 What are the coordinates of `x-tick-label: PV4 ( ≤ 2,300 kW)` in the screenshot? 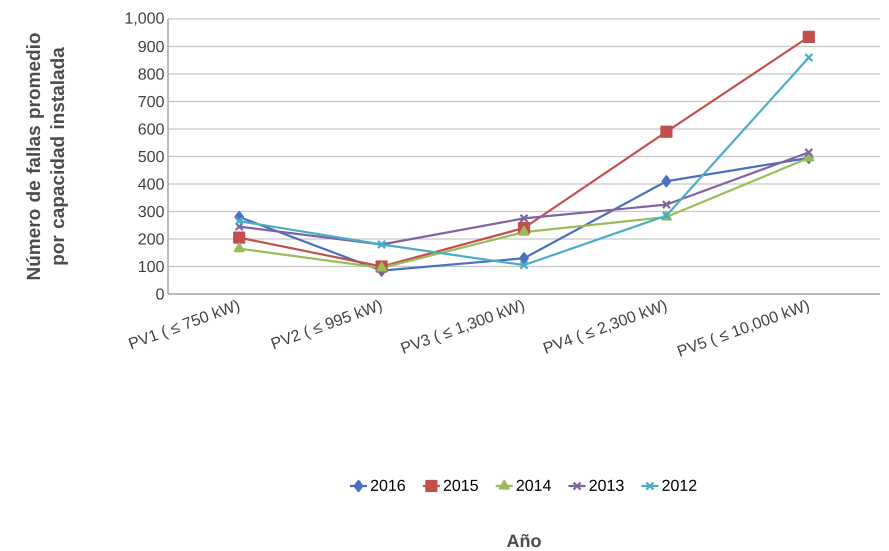 It's located at (605, 327).